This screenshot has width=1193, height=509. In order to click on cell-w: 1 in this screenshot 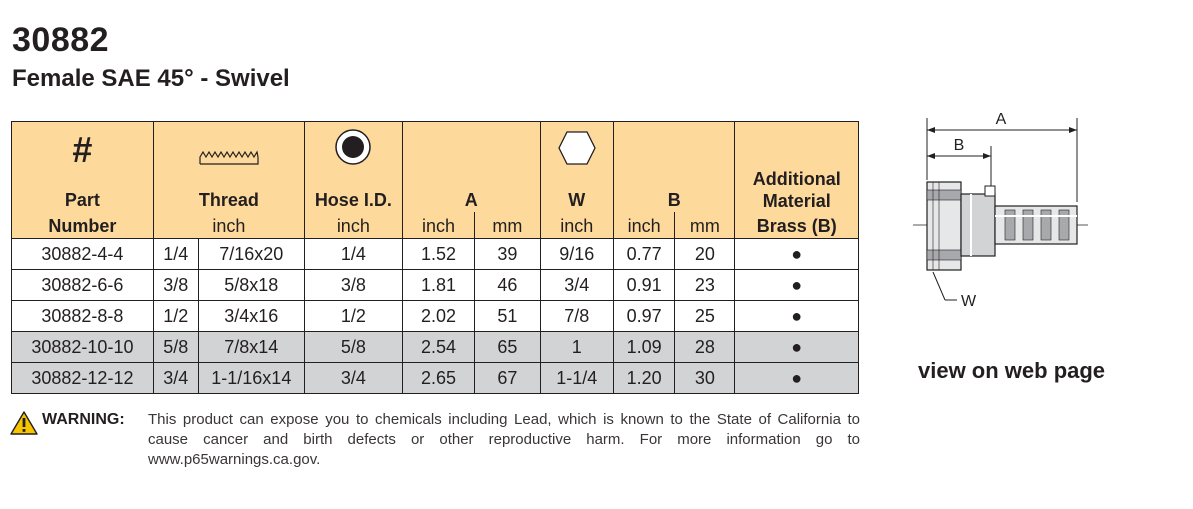, I will do `click(577, 347)`.